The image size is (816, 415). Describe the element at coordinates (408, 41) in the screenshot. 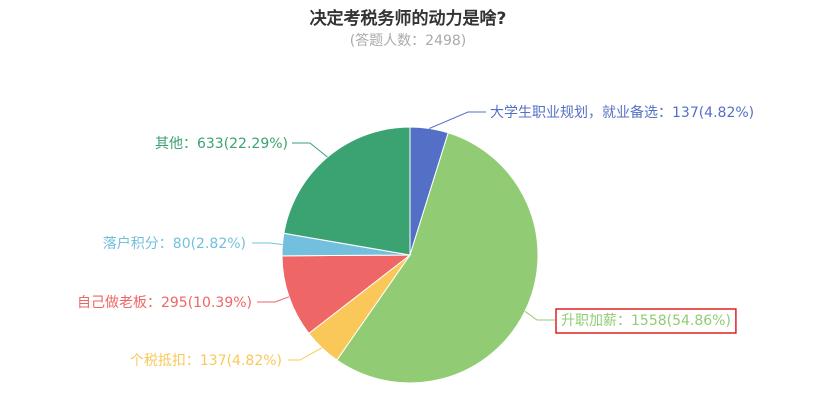

I see `chart-subtitle: (答题人数：2498)` at that location.